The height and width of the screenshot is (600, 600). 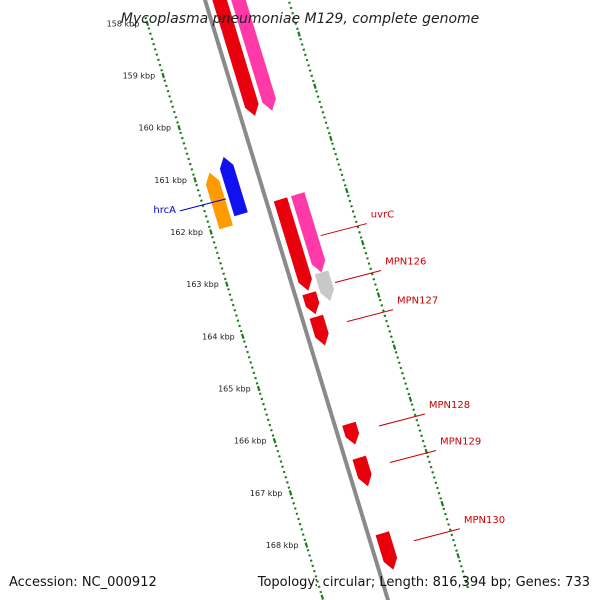 What do you see at coordinates (202, 284) in the screenshot?
I see `scale-label: 163 kbp` at bounding box center [202, 284].